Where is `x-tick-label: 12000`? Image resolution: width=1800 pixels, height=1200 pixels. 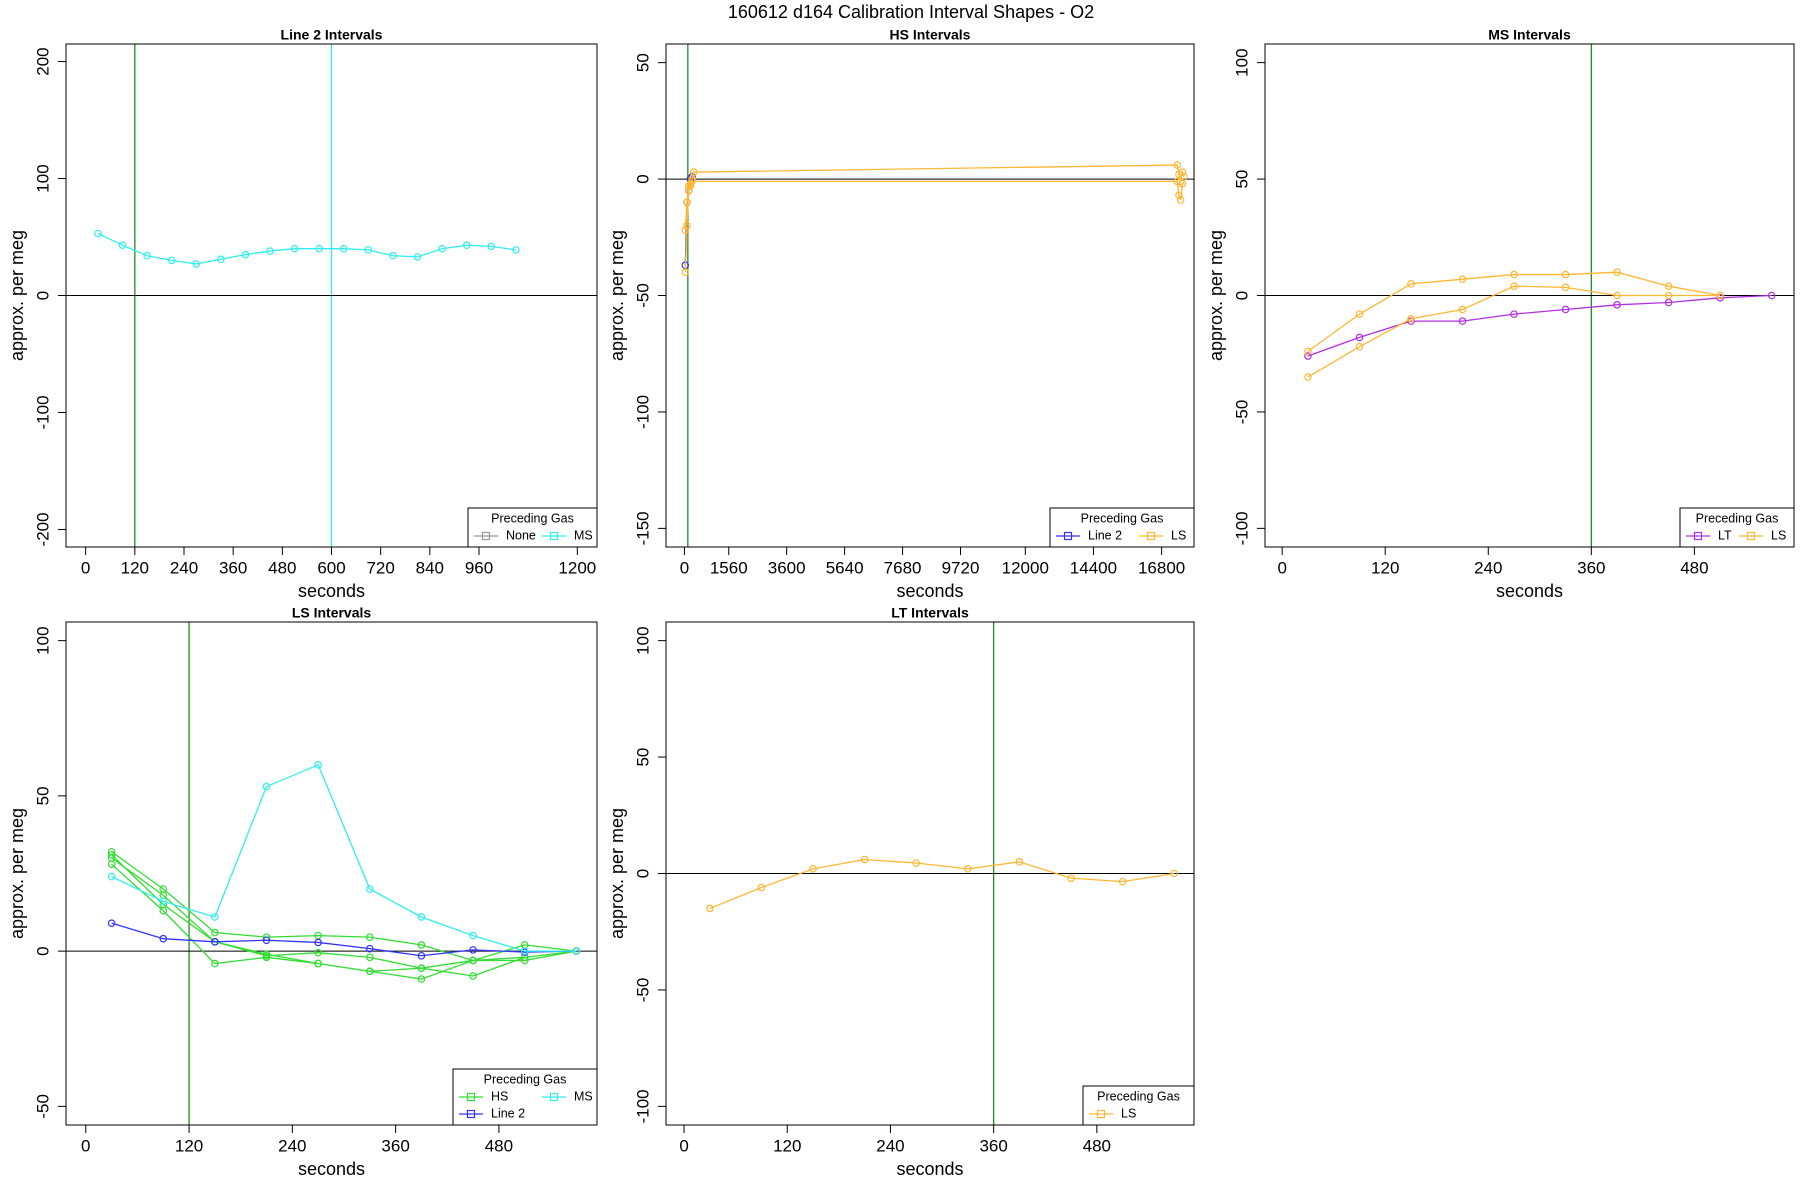 x-tick-label: 12000 is located at coordinates (1025, 567).